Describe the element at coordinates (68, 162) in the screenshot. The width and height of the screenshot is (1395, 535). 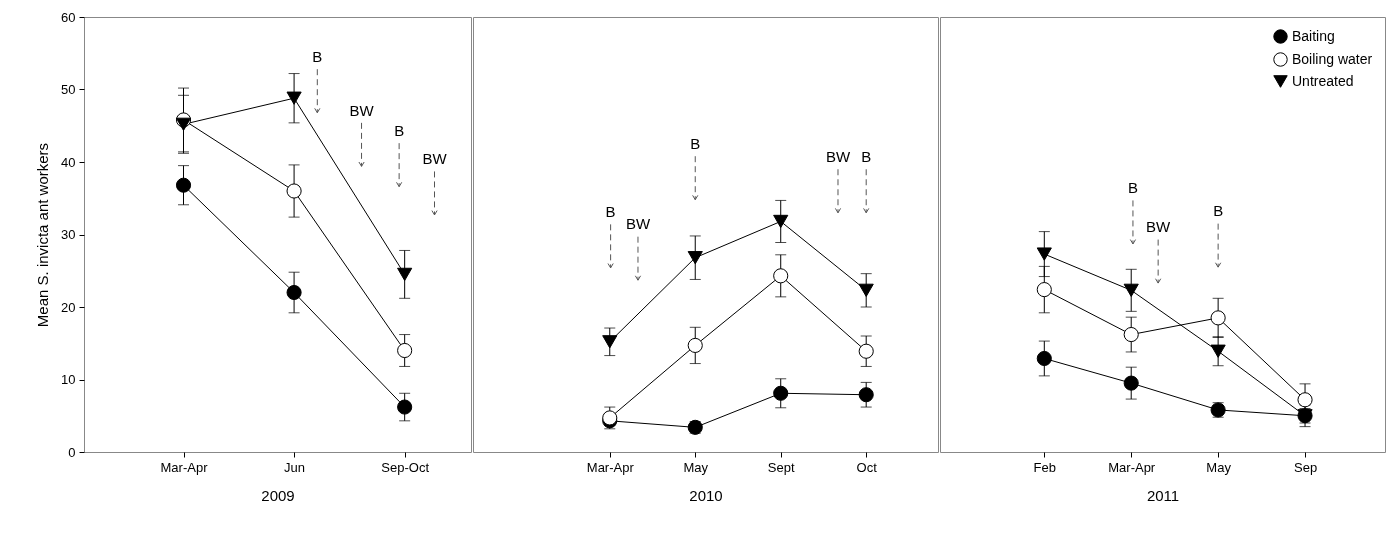
I see `y-tick-label: 40` at that location.